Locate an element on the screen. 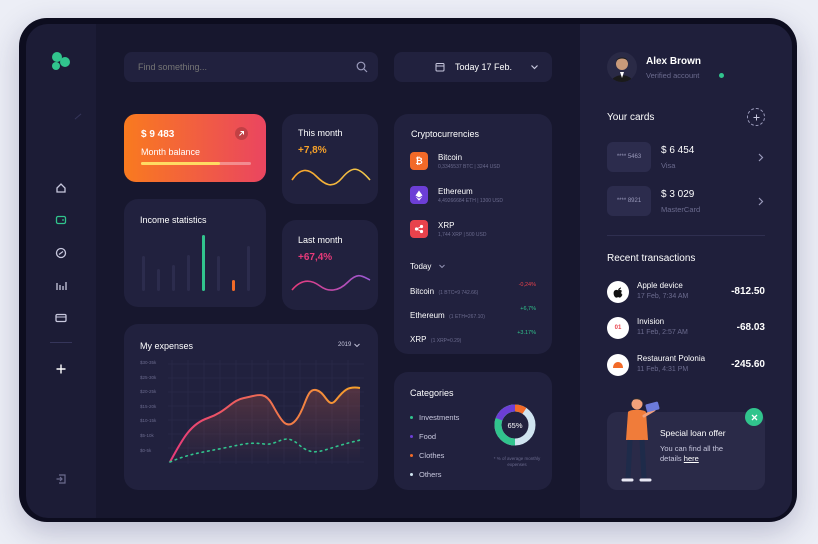  transaction-date: 11 Feb, 2:57 AM is located at coordinates (662, 332).